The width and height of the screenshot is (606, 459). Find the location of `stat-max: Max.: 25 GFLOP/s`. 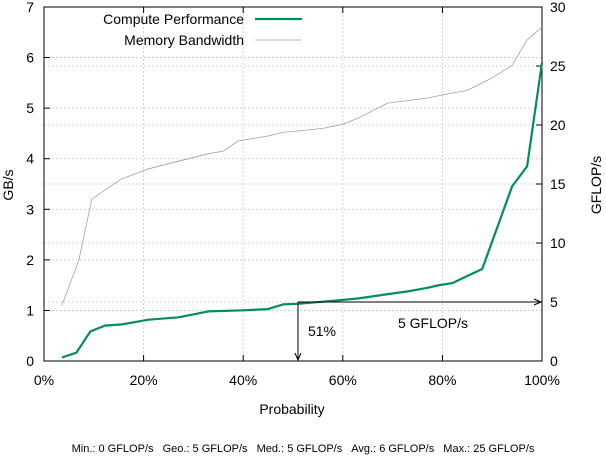

stat-max: Max.: 25 GFLOP/s is located at coordinates (489, 449).